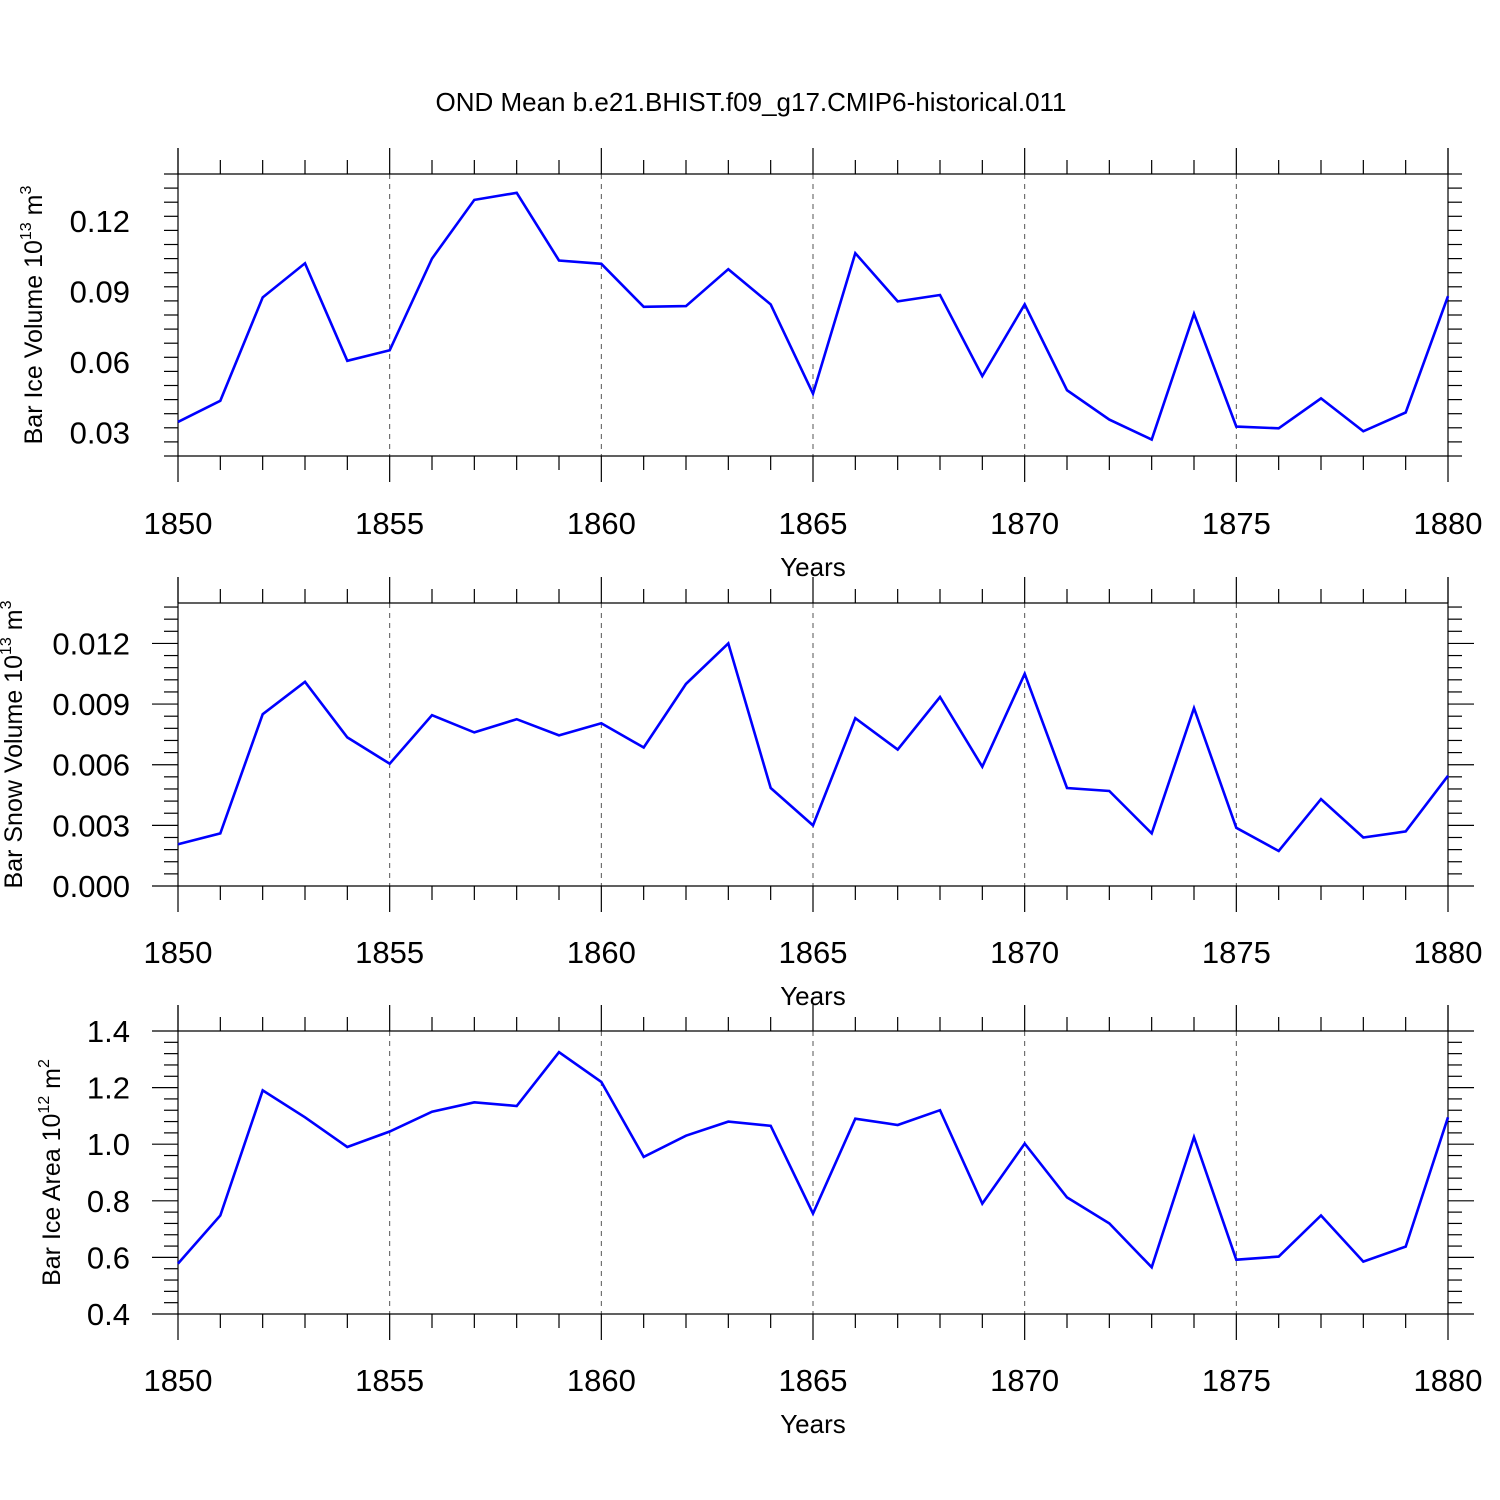  Describe the element at coordinates (108, 1314) in the screenshot. I see `y-tick-label: 0.4` at that location.